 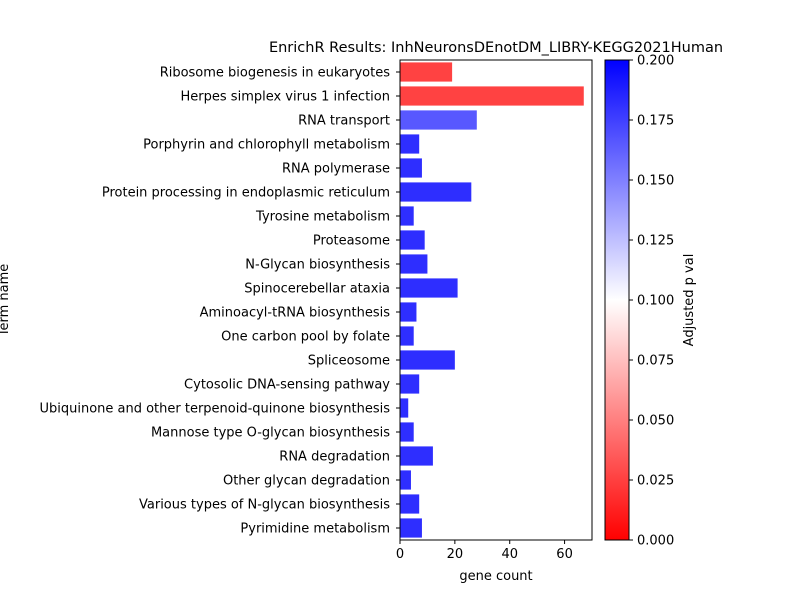 I want to click on colorbar-tick-label: 0.050, so click(x=655, y=421).